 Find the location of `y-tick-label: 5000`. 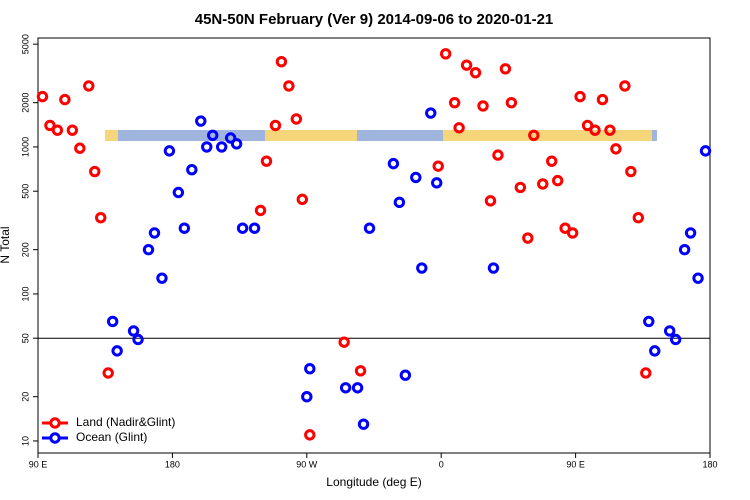

y-tick-label: 5000 is located at coordinates (25, 44).